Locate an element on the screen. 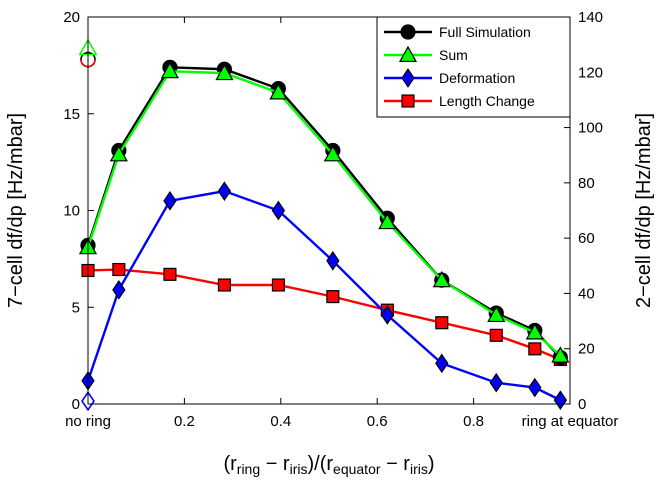 The height and width of the screenshot is (490, 661). x-tick-label: 0.4 is located at coordinates (280, 421).